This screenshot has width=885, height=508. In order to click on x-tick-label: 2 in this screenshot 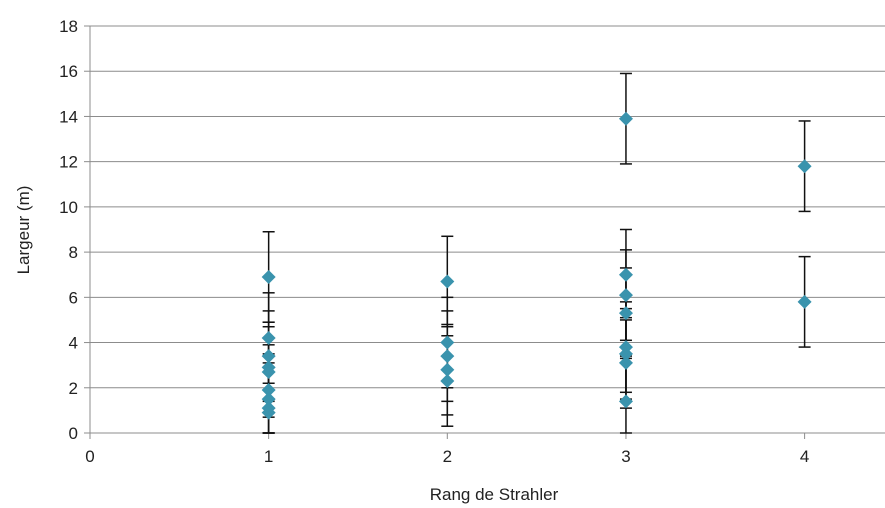, I will do `click(447, 456)`.